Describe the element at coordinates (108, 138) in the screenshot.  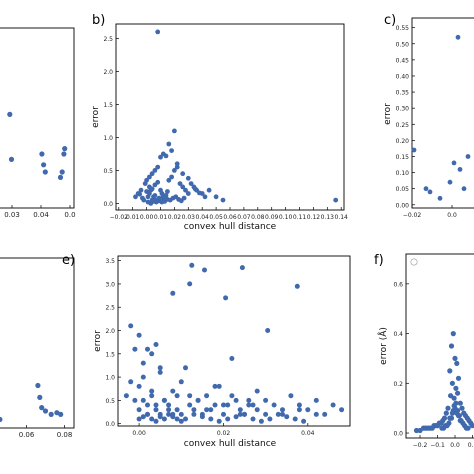
I see `panel-b-ytick-label: 1.0` at that location.